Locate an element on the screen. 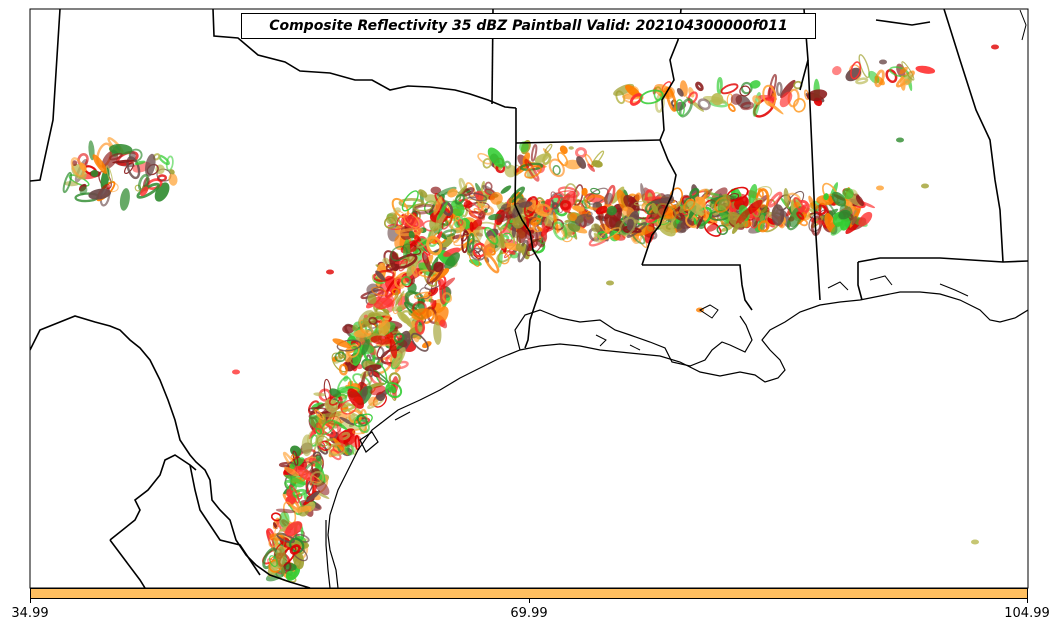 This screenshot has width=1062, height=633. mississippi-tennessee-border is located at coordinates (804, 75).